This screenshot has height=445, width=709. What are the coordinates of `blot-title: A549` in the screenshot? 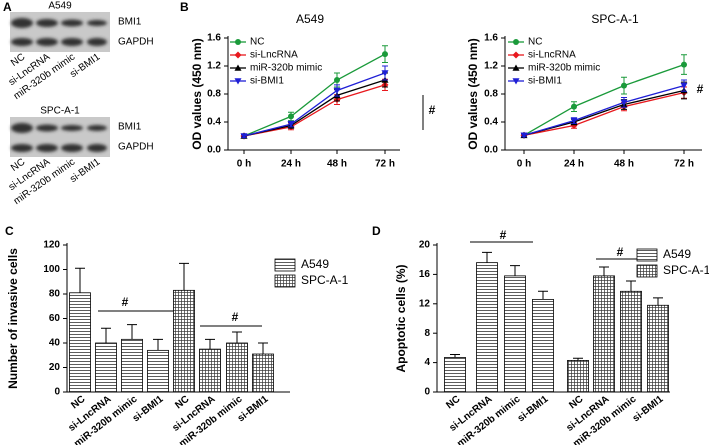 It's located at (60, 6).